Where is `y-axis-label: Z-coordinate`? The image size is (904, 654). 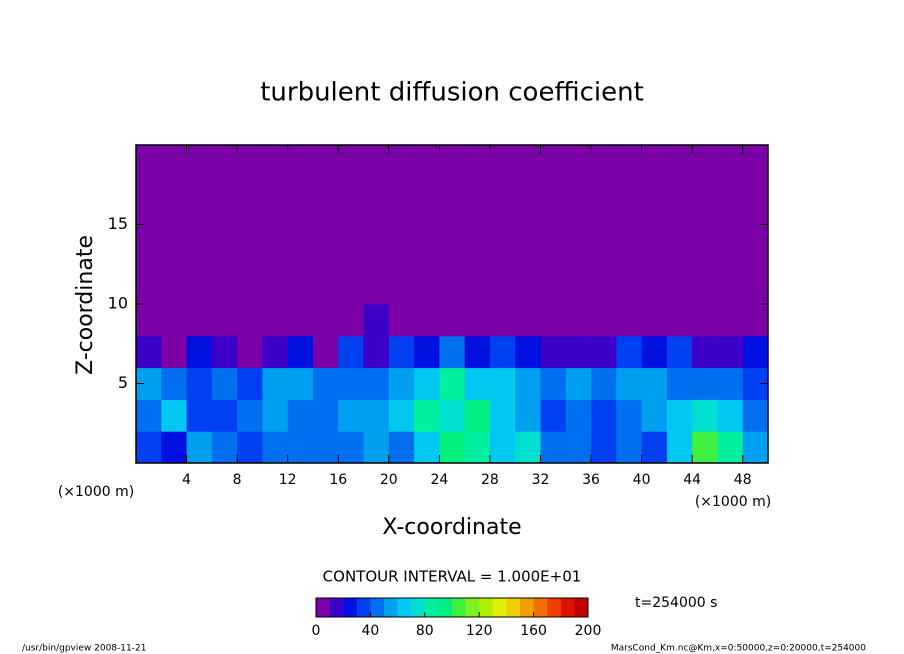
y-axis-label: Z-coordinate is located at coordinates (85, 305).